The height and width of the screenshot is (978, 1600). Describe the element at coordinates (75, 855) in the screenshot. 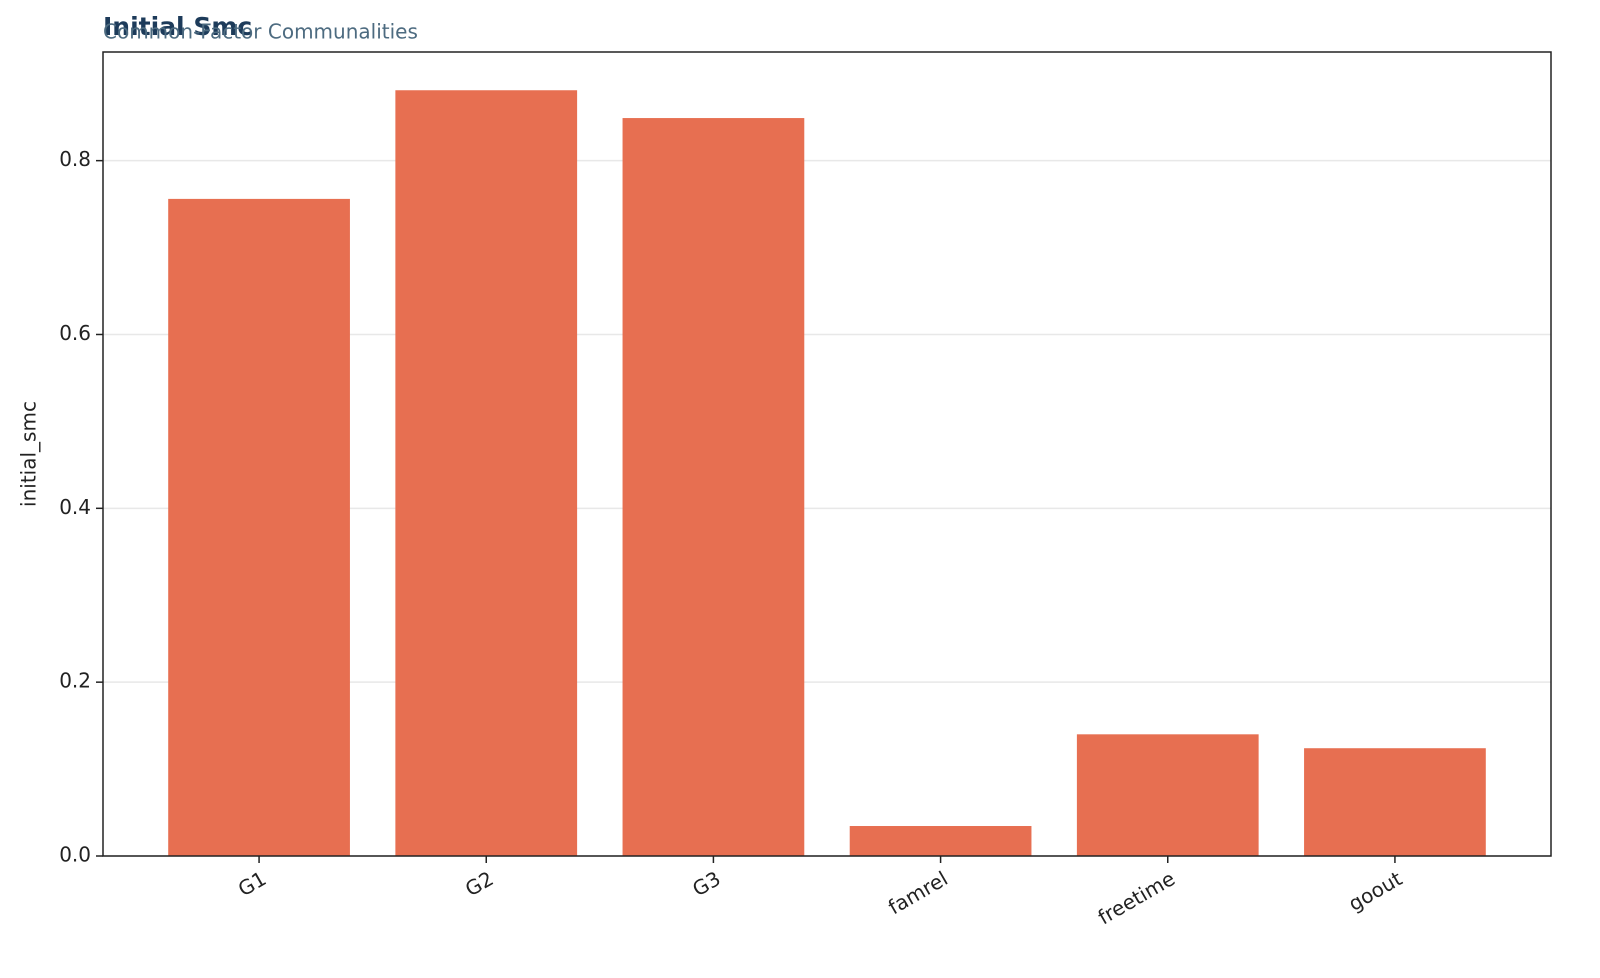

I see `y-tick-label: 0.0` at that location.